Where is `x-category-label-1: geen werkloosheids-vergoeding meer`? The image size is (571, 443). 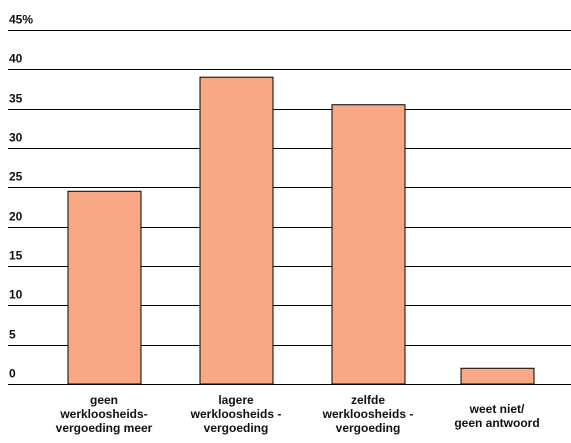
x-category-label-1: geen werkloosheids-vergoeding meer is located at coordinates (104, 414).